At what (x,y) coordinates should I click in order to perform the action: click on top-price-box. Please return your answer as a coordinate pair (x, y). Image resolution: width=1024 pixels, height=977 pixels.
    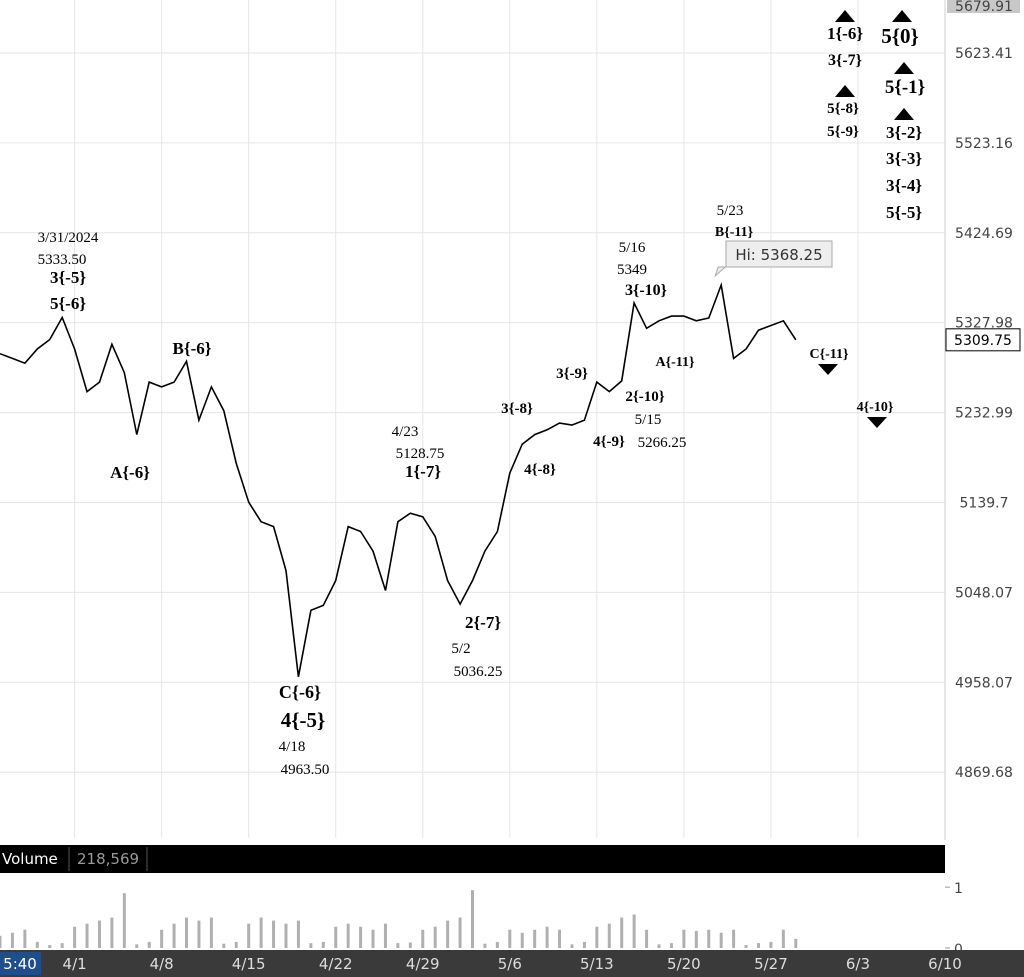
    Looking at the image, I should click on (983, 6).